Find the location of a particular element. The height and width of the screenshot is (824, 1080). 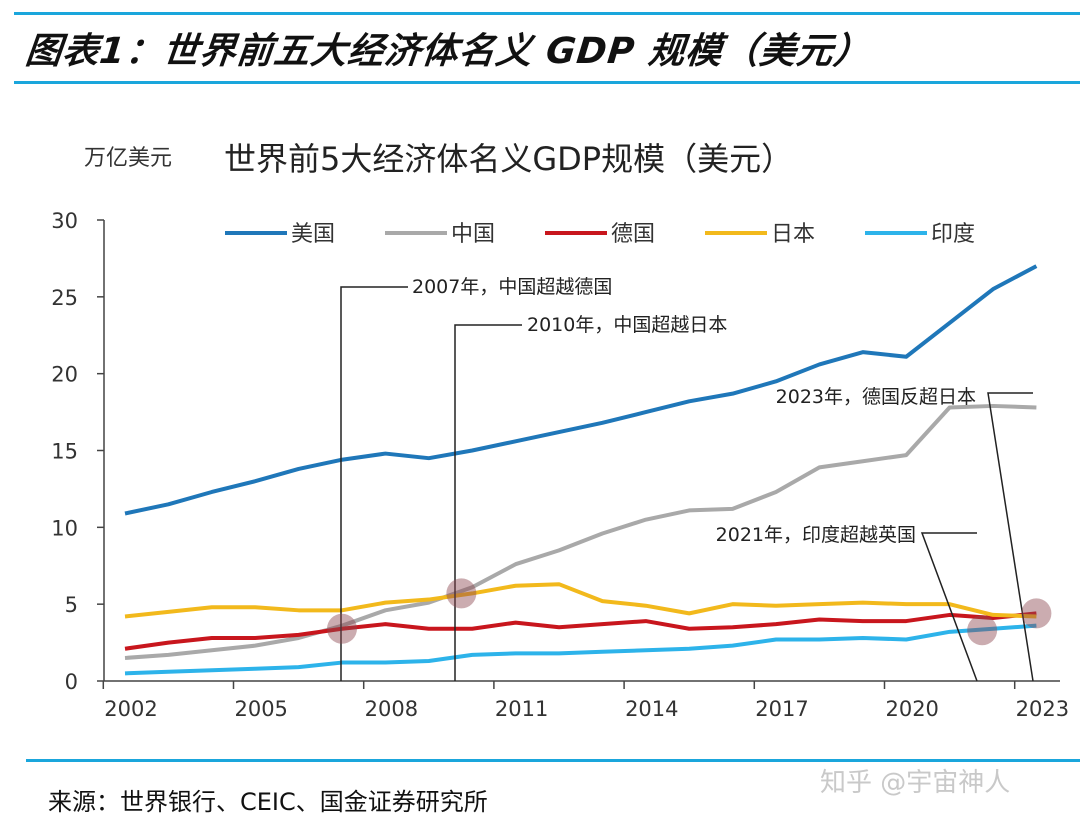

x-tick-label: 2020 is located at coordinates (911, 709).